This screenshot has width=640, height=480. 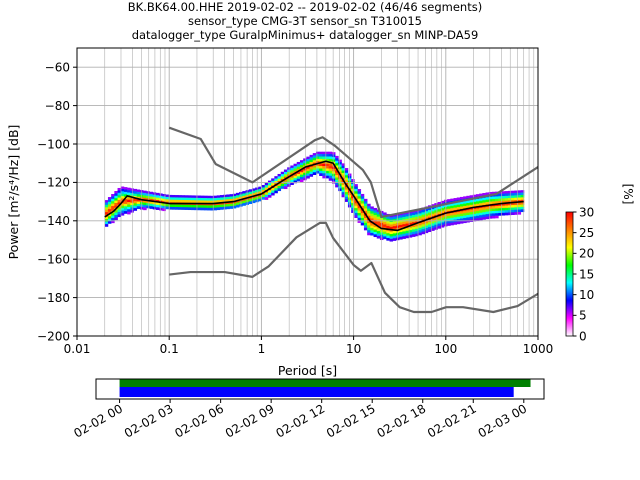 I want to click on colorbar-tick-label: 30, so click(x=586, y=212).